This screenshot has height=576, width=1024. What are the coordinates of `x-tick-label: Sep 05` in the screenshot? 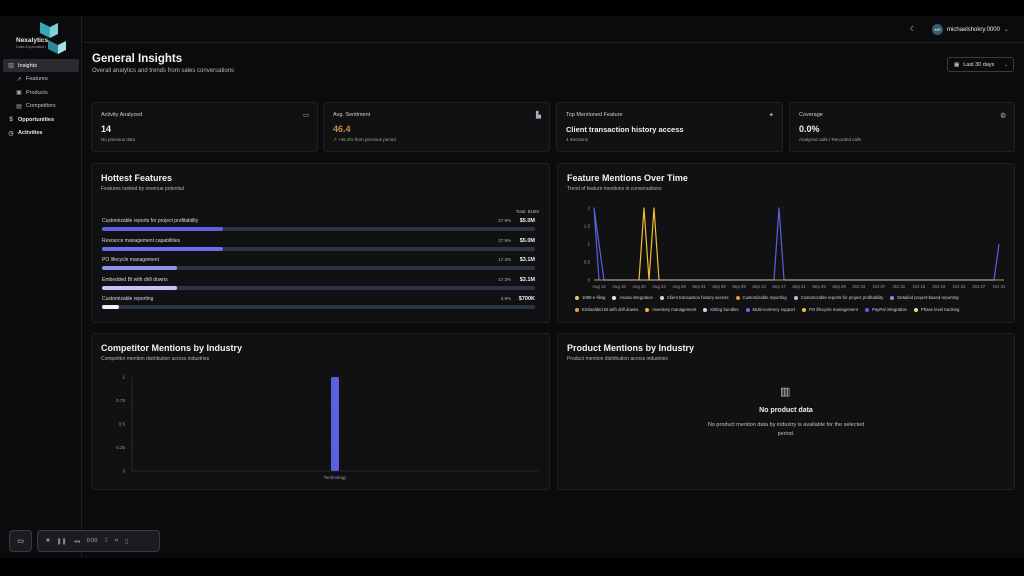 It's located at (719, 286).